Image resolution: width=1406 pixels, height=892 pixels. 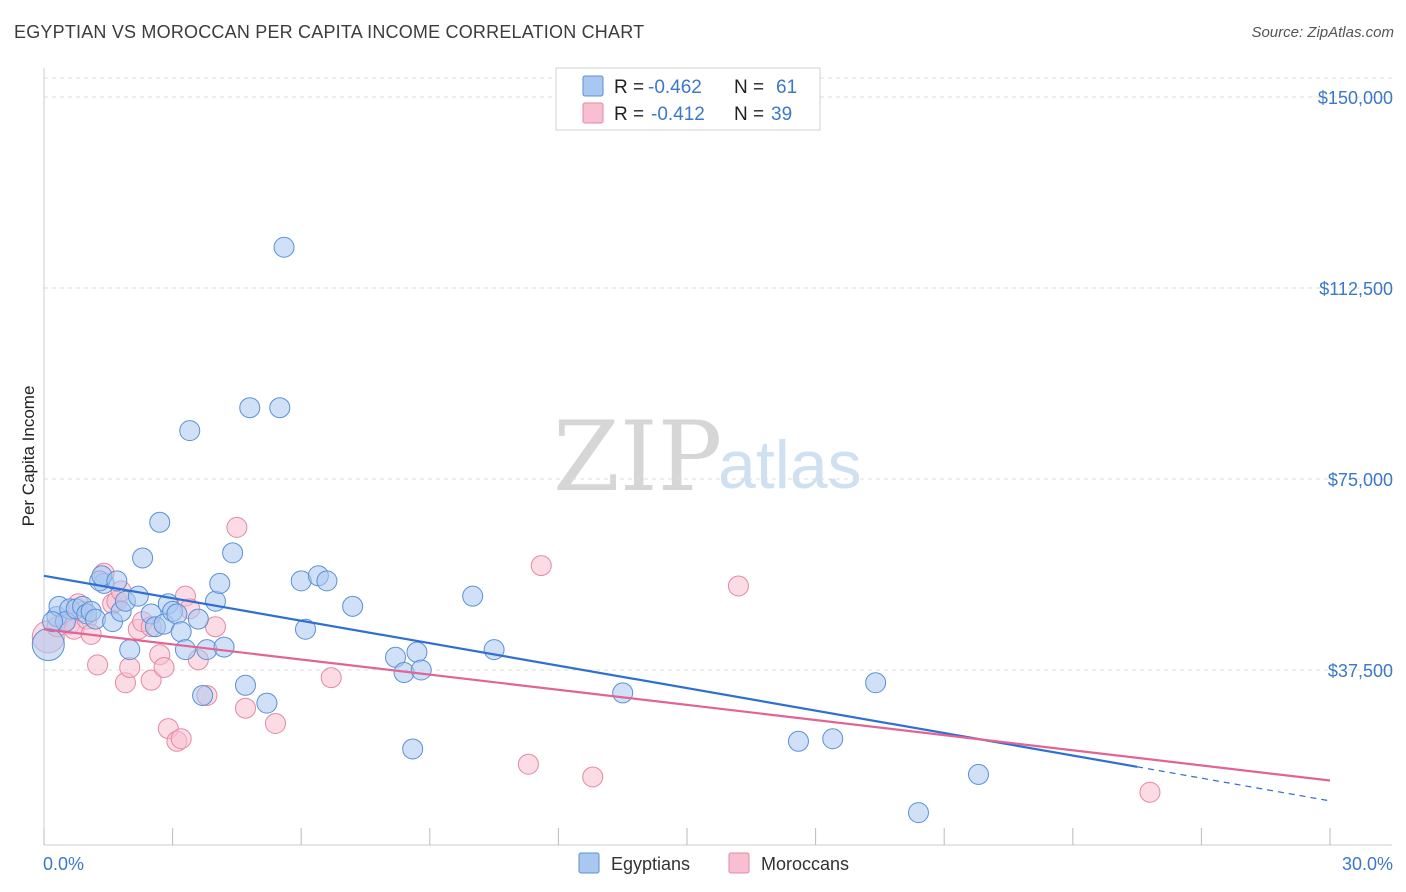 I want to click on y-tick-label: $75,000, so click(x=1360, y=480).